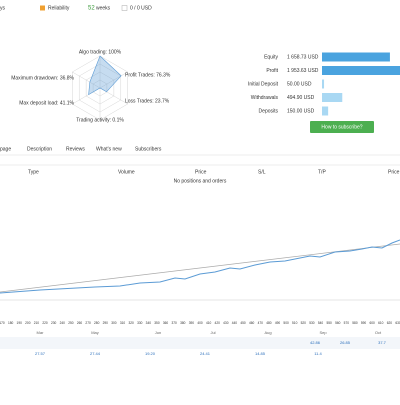  Describe the element at coordinates (382, 342) in the screenshot. I see `monthly-value: 37.7` at that location.